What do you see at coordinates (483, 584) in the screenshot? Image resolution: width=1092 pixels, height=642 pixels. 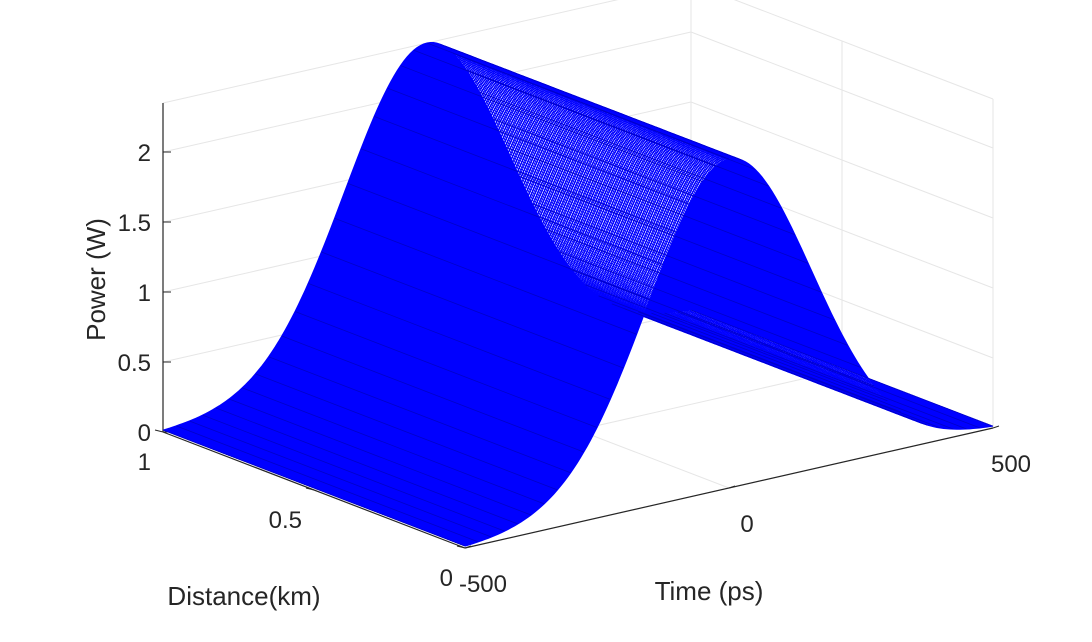 I see `x-tick-label-neg500: -500` at bounding box center [483, 584].